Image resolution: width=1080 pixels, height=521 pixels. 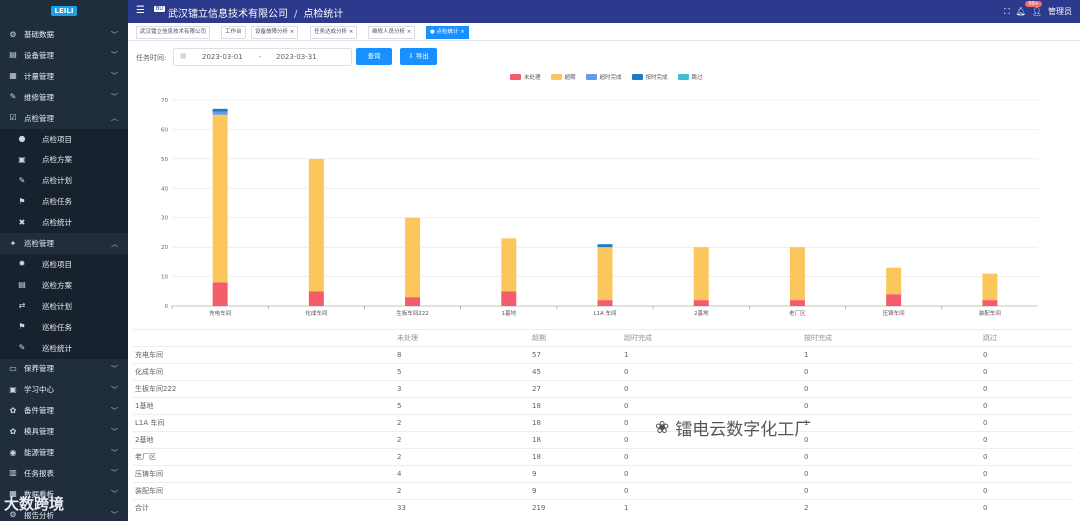 I want to click on sidebar-item: ⚑ 巡检任务, so click(x=64, y=327).